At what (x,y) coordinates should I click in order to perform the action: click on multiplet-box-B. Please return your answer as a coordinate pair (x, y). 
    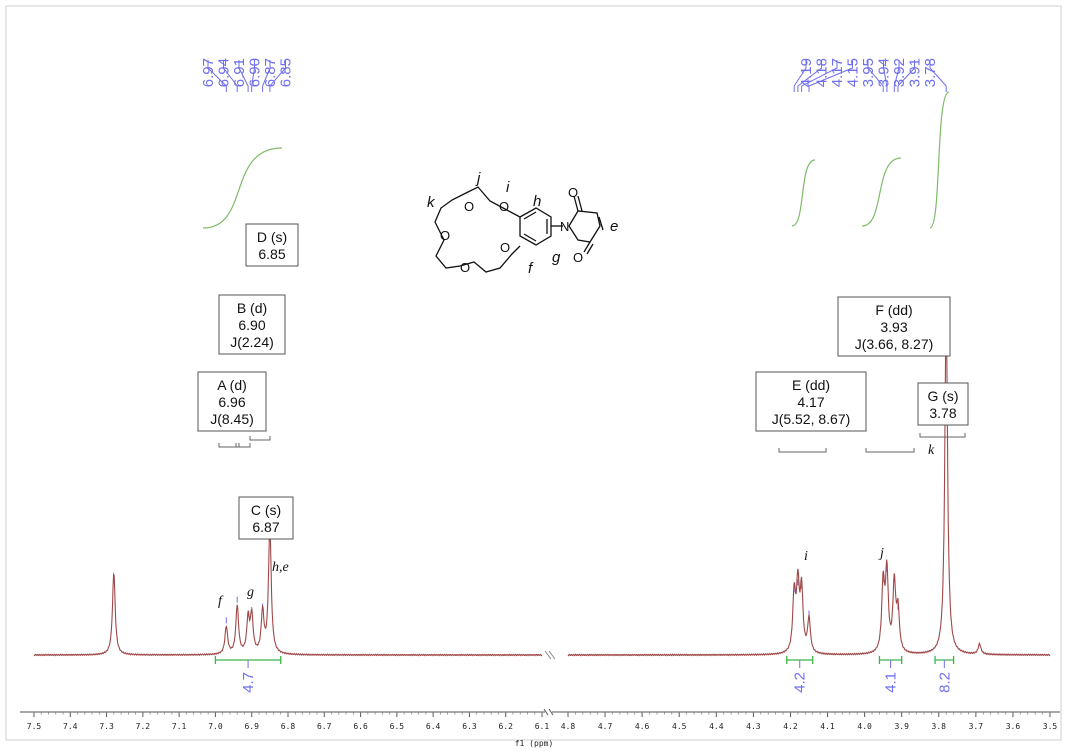
    Looking at the image, I should click on (252, 324).